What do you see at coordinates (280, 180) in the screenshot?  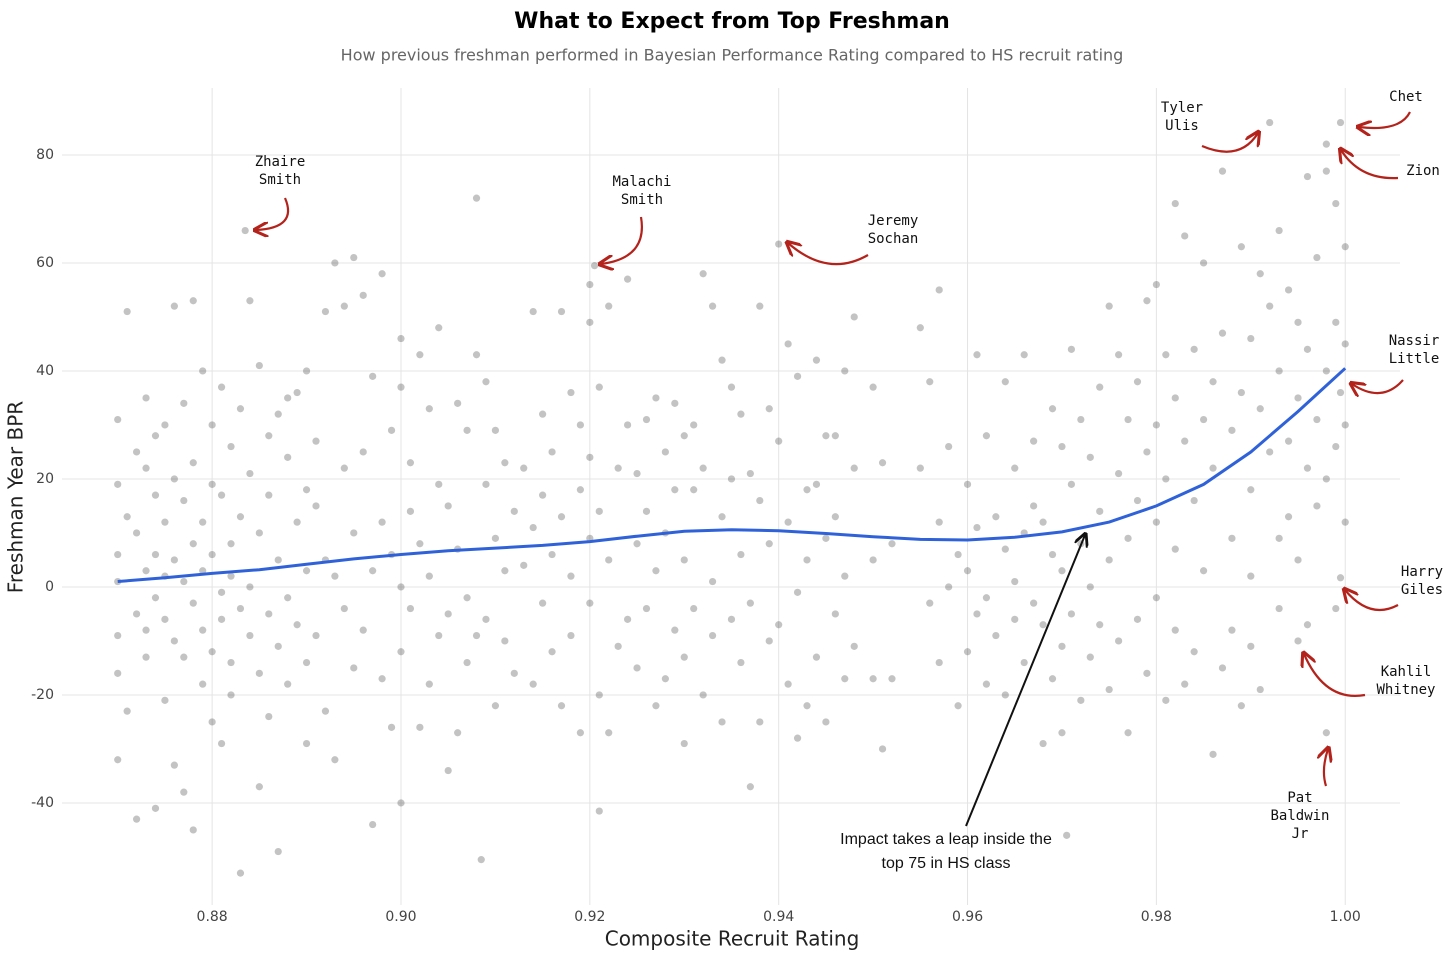 I see `annotation-text: Smith` at bounding box center [280, 180].